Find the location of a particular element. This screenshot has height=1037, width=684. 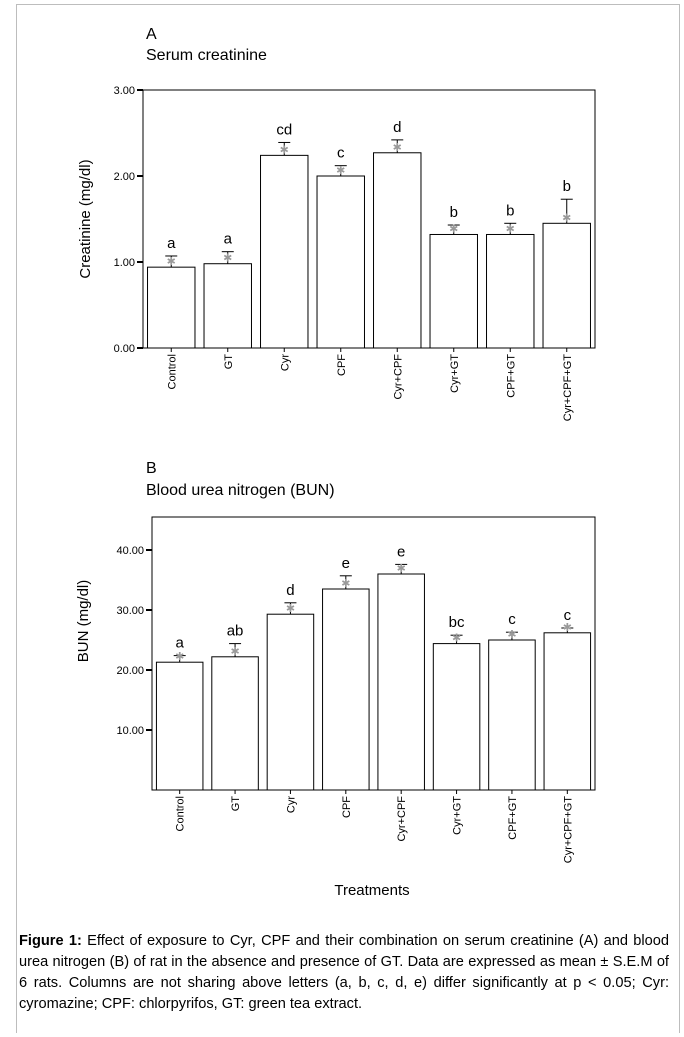

y-tick-label: 20.00 is located at coordinates (130, 671).